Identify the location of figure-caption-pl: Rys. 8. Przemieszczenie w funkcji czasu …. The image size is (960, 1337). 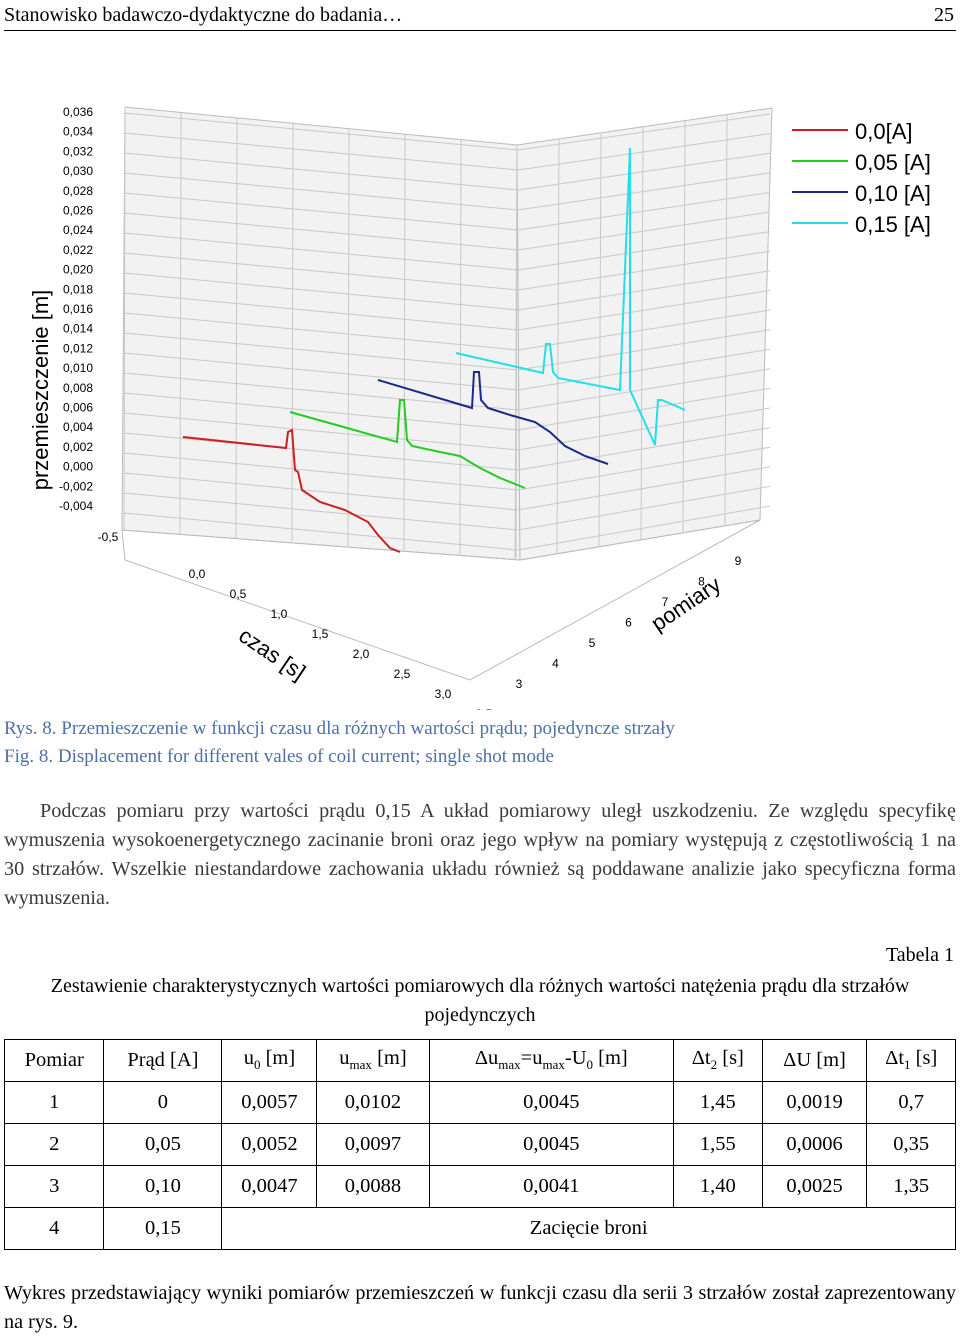
(339, 728).